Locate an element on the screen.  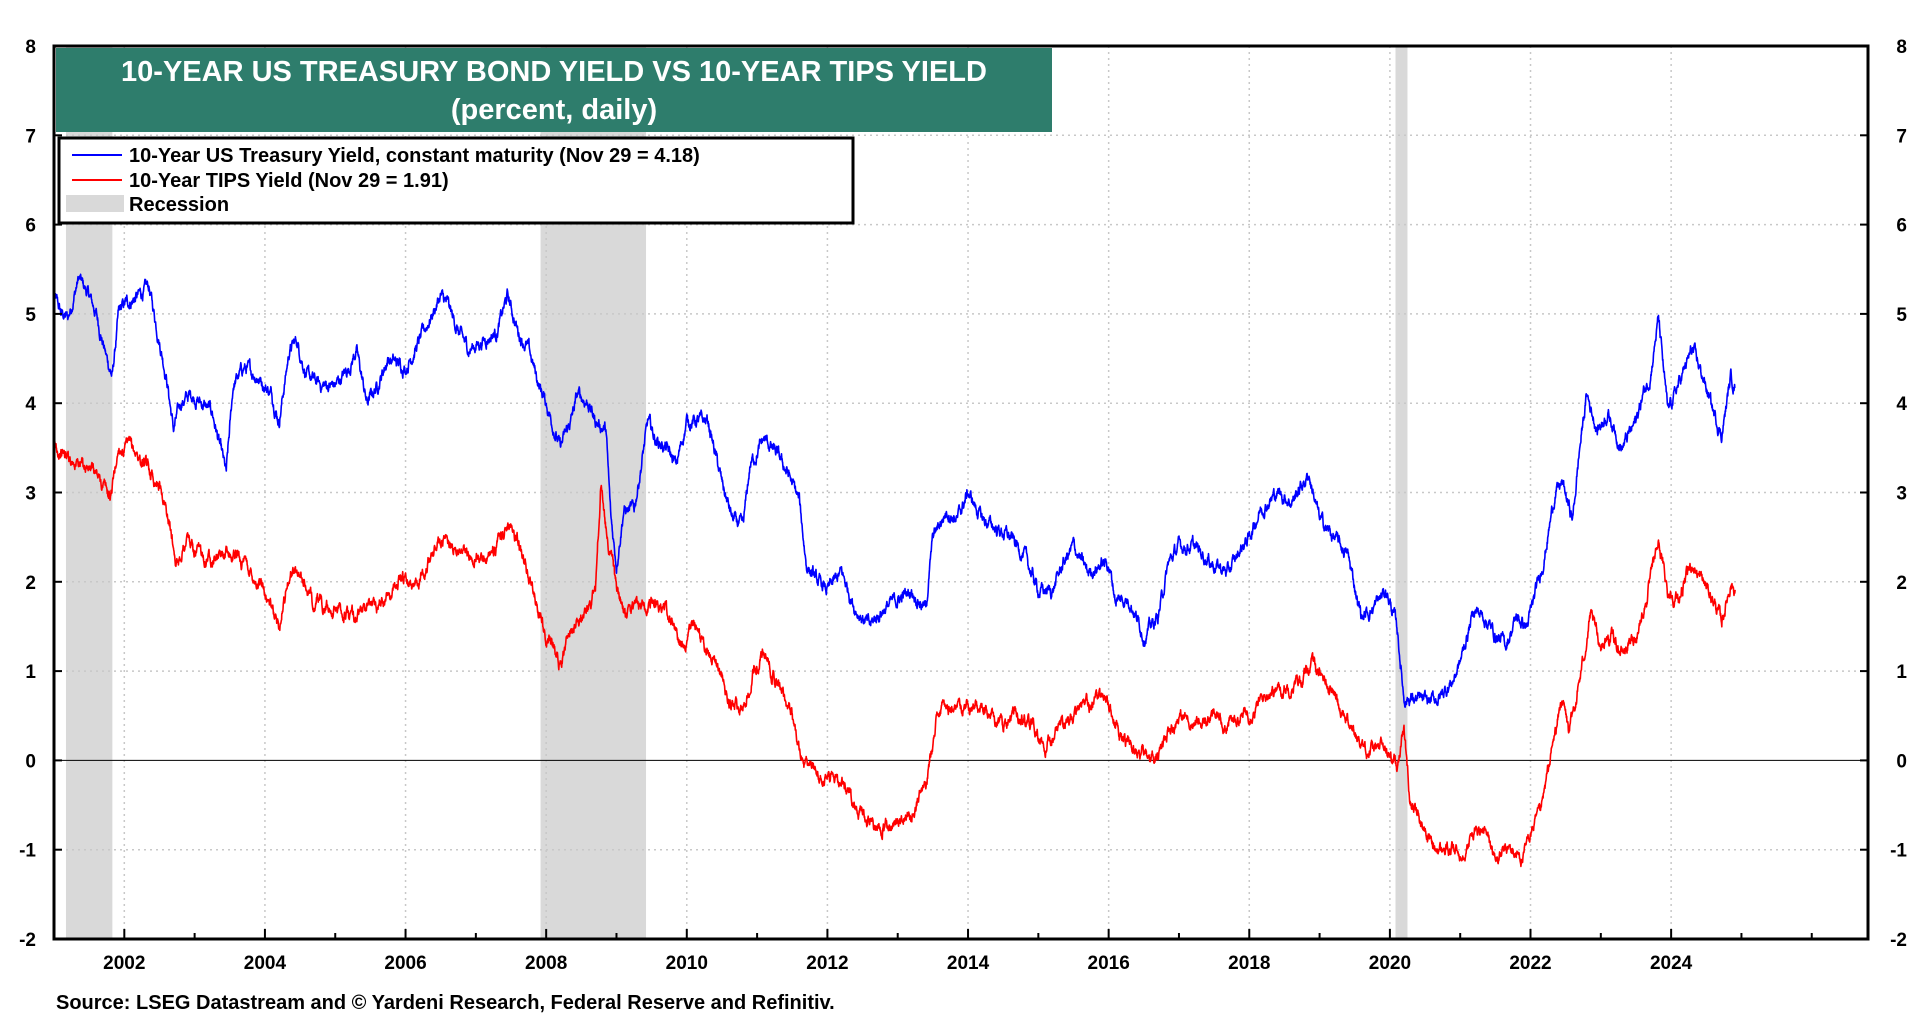
x-tick-label: 2008 is located at coordinates (546, 963).